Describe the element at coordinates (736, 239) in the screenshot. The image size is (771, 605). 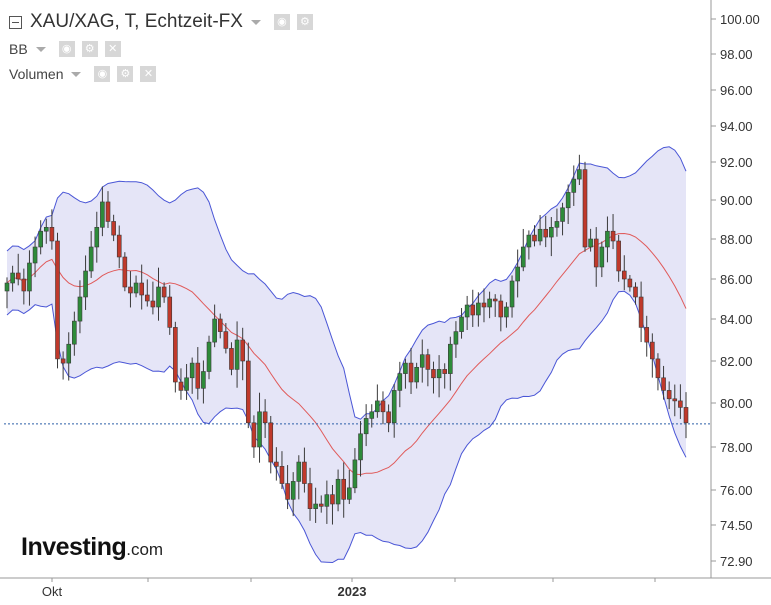
I see `y-tick-label: 88.00` at that location.